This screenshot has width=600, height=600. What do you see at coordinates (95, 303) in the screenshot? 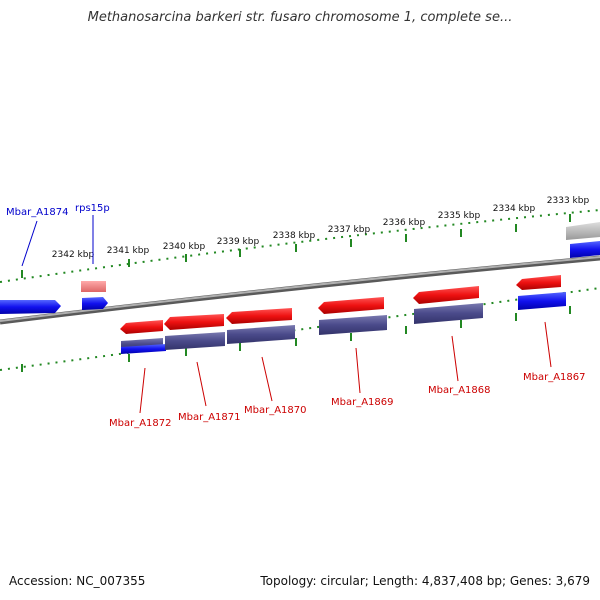
I see `gene-arrow-rps15p` at bounding box center [95, 303].